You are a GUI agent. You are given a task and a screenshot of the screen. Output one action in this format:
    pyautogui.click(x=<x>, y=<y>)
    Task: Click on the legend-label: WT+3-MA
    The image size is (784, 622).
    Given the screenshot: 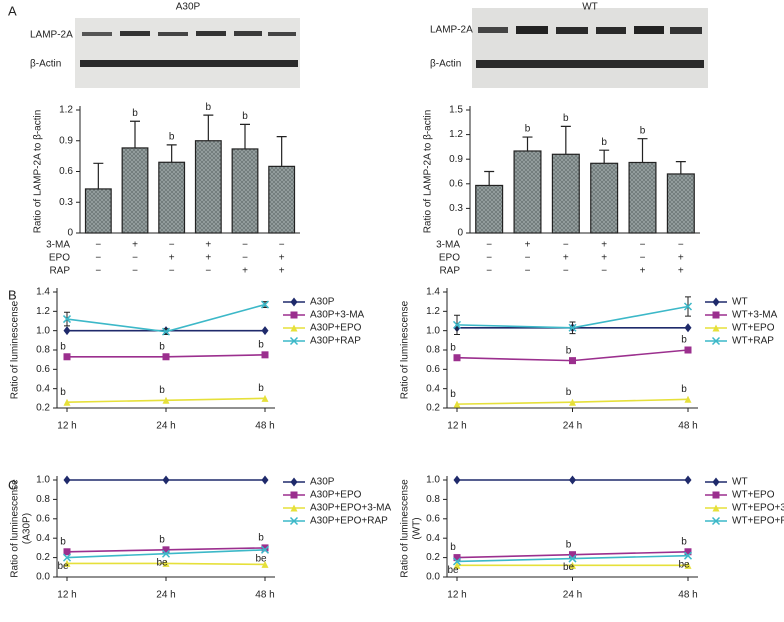 What is the action you would take?
    pyautogui.click(x=755, y=315)
    